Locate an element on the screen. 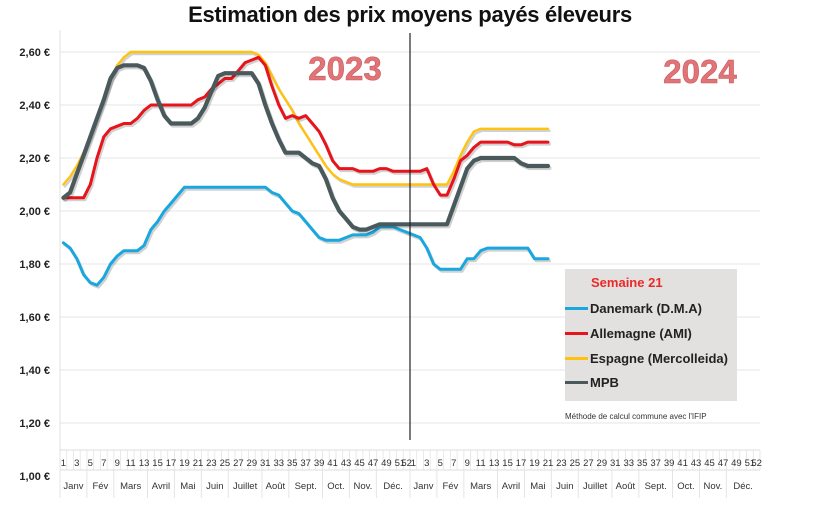 The width and height of the screenshot is (820, 510). y-tick-label: 1,20 € is located at coordinates (34, 424).